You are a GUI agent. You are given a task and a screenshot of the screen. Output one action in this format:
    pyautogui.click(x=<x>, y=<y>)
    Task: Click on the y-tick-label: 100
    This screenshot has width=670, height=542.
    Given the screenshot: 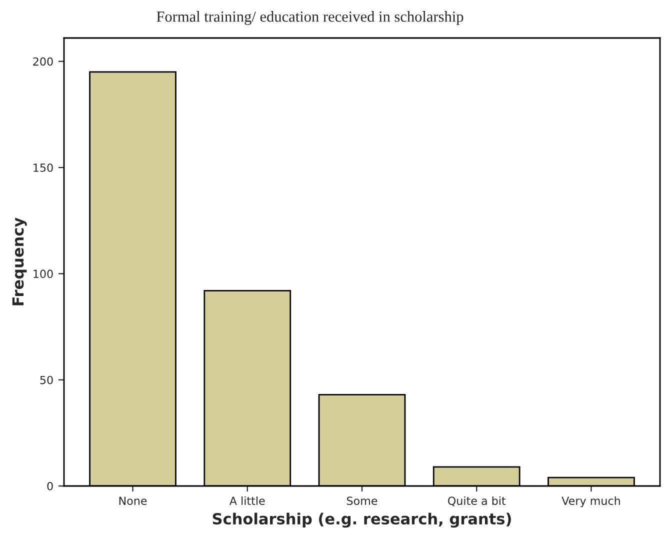 What is the action you would take?
    pyautogui.click(x=43, y=274)
    